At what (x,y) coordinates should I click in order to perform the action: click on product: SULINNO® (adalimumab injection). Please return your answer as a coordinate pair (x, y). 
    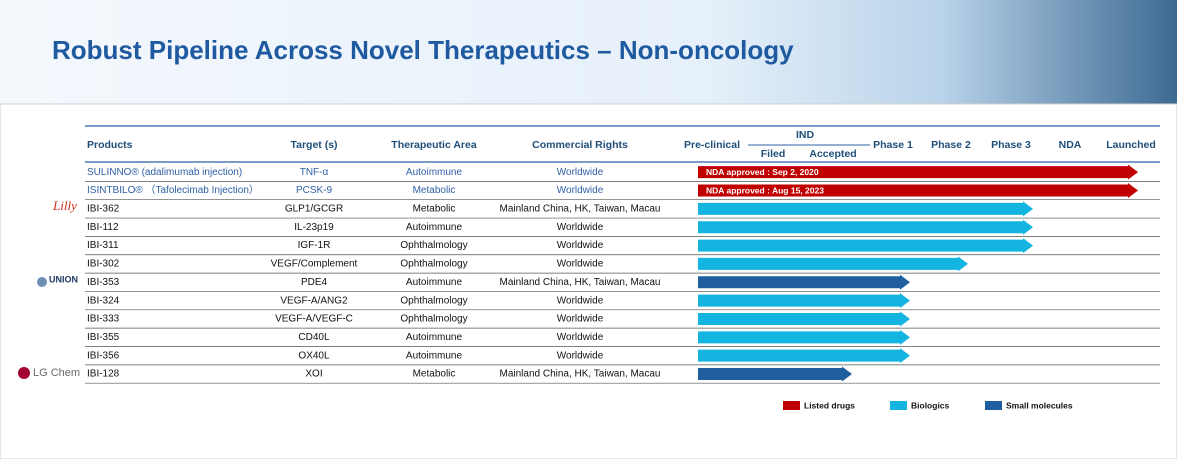
    Looking at the image, I should click on (164, 172).